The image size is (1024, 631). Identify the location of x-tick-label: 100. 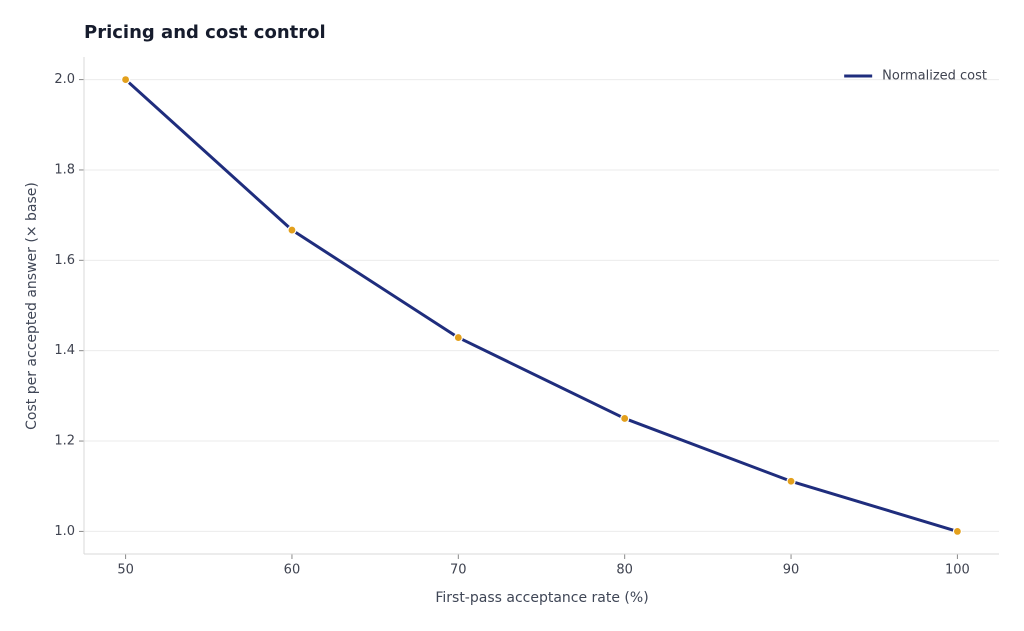
(957, 570).